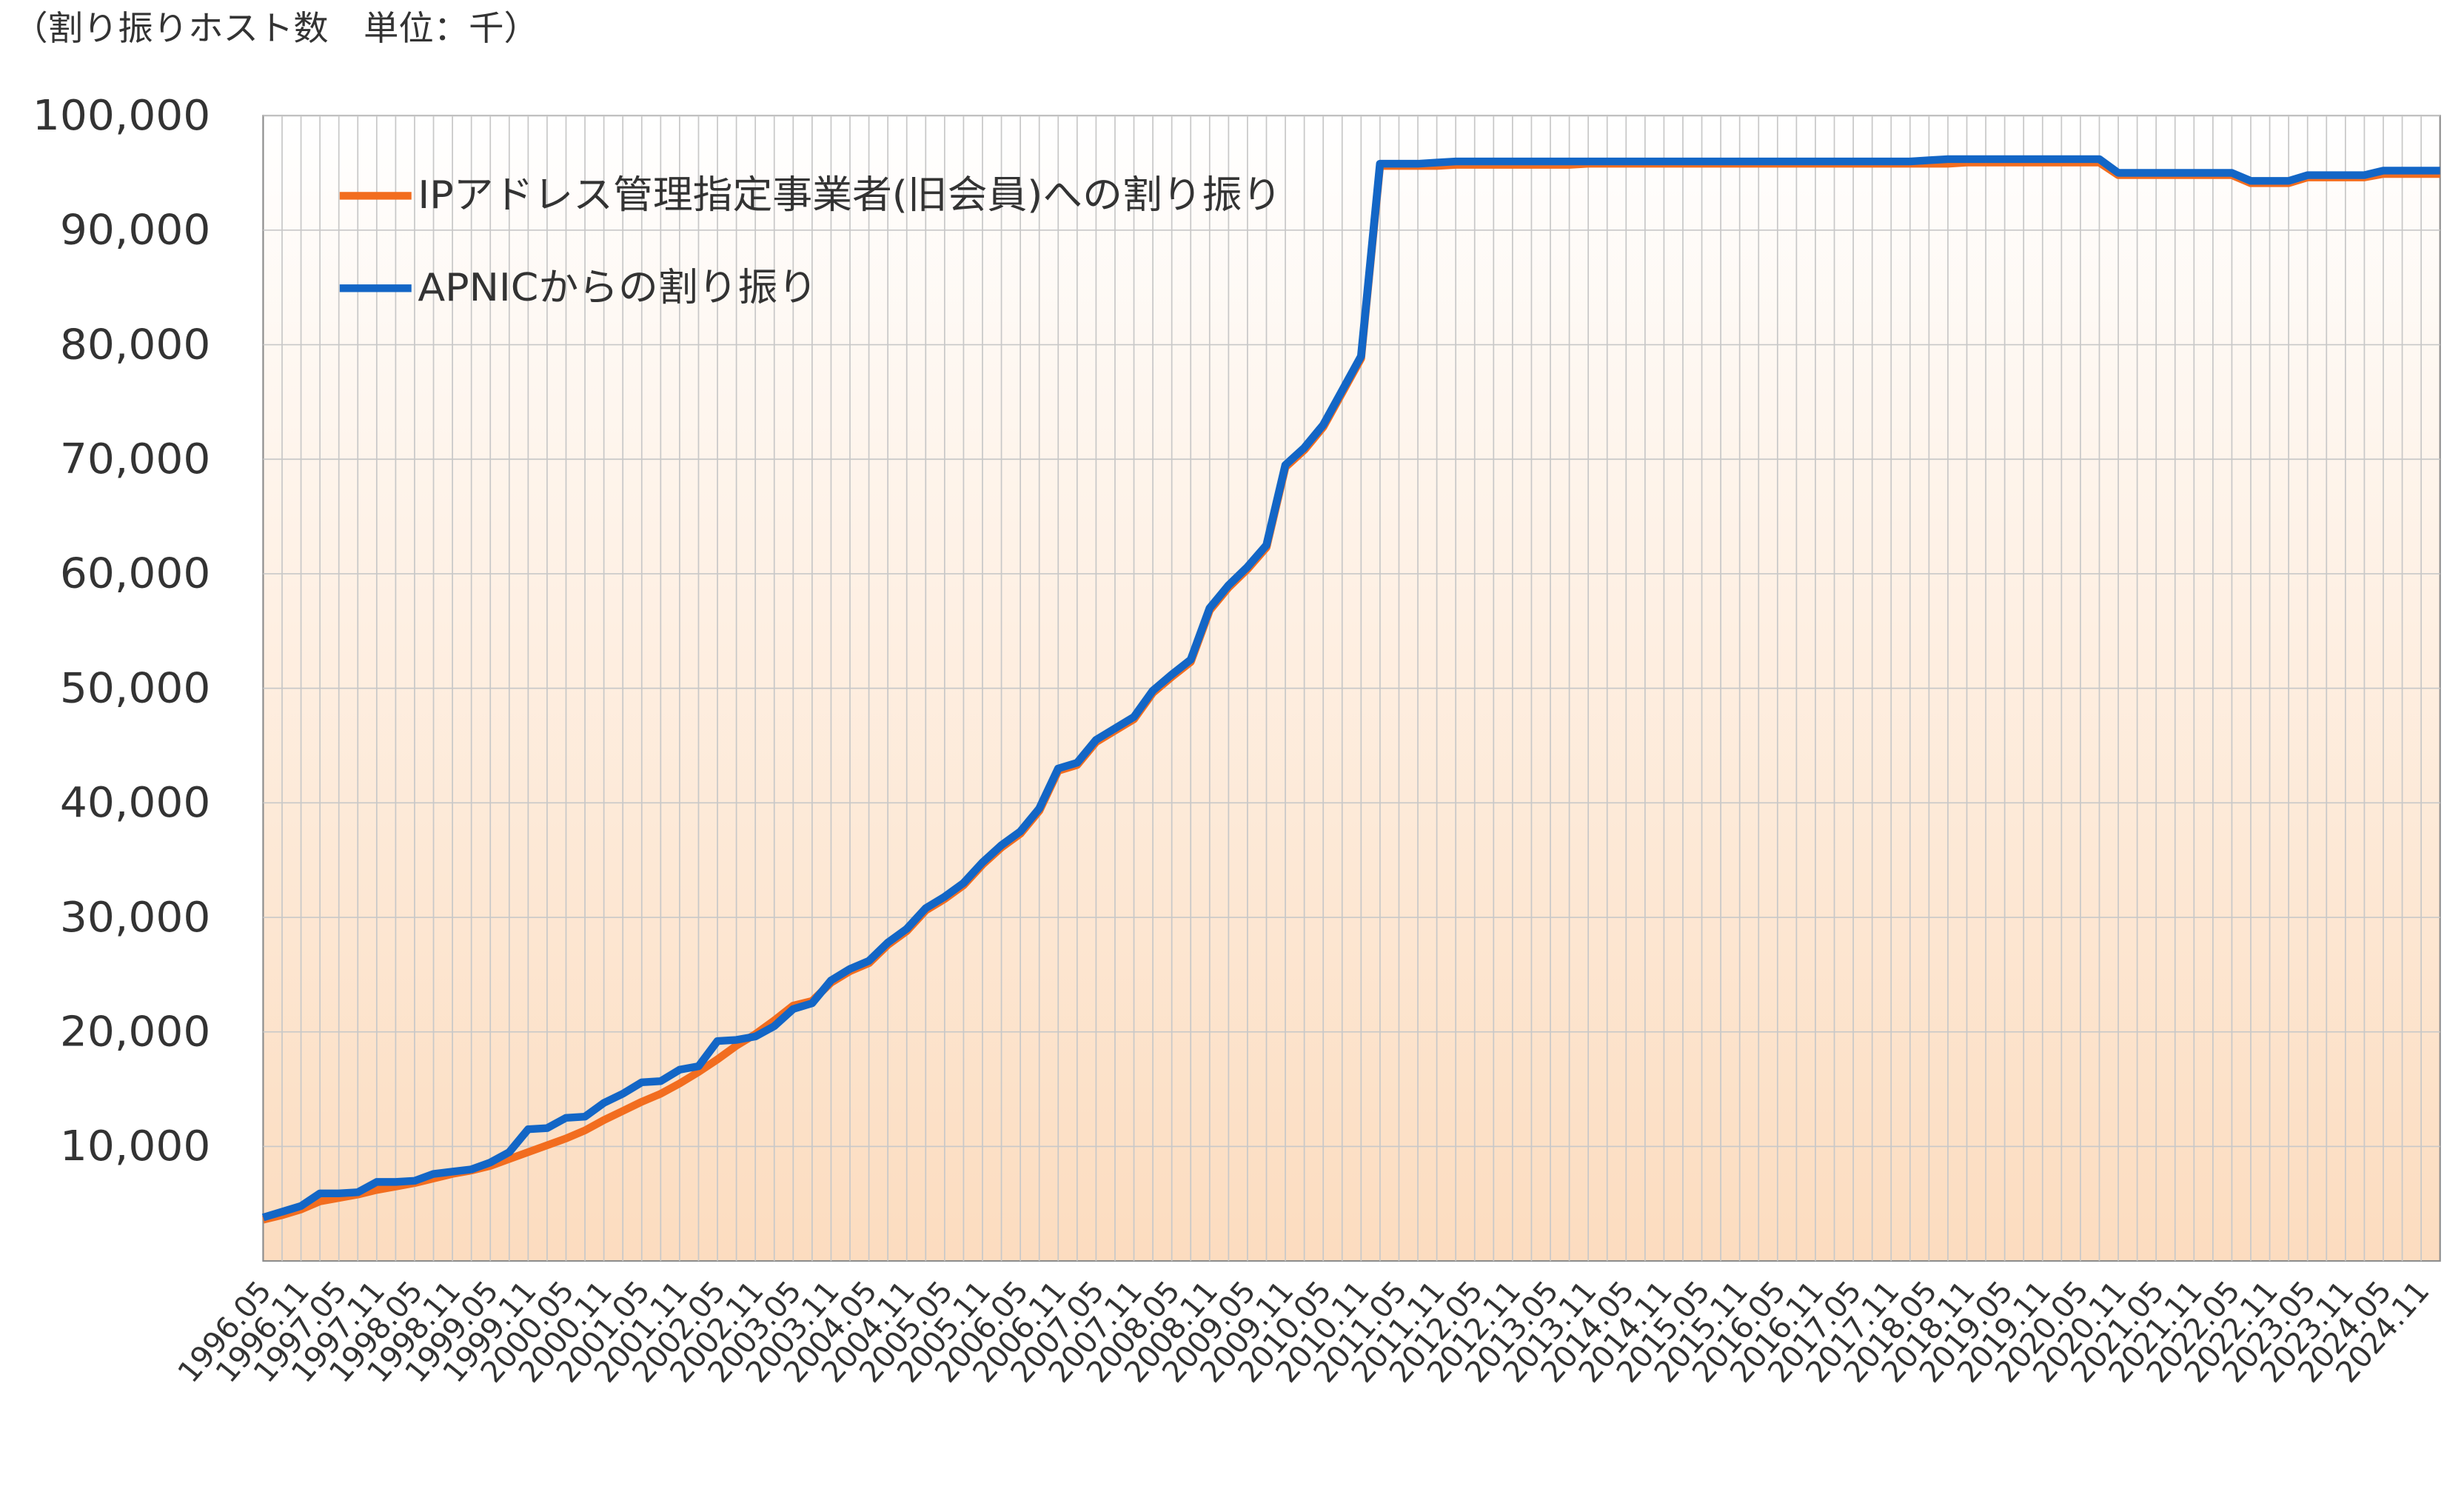 Image resolution: width=2464 pixels, height=1503 pixels. What do you see at coordinates (135, 345) in the screenshot?
I see `y-tick-label: 80,000` at bounding box center [135, 345].